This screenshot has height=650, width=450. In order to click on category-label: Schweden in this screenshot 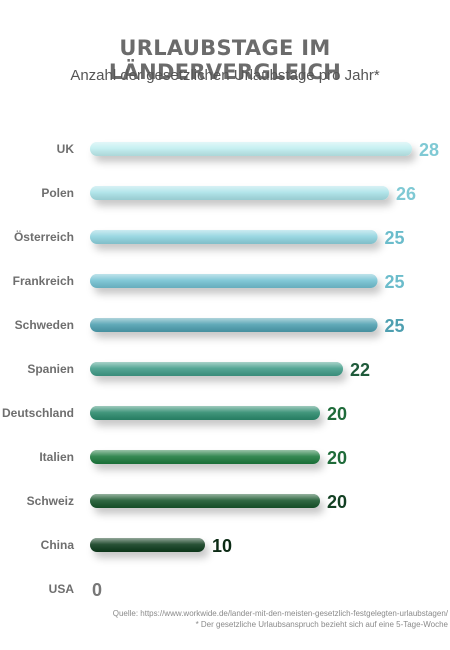, I will do `click(44, 325)`.